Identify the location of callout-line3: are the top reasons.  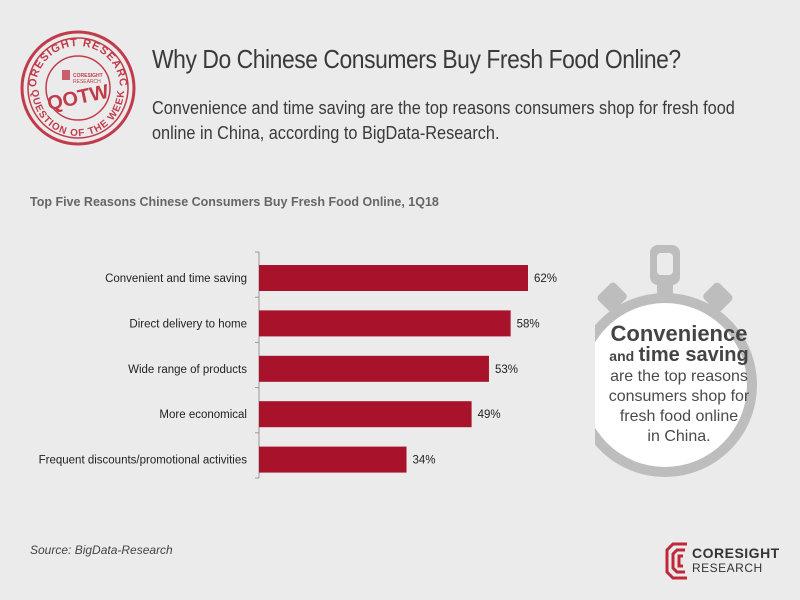
(679, 376).